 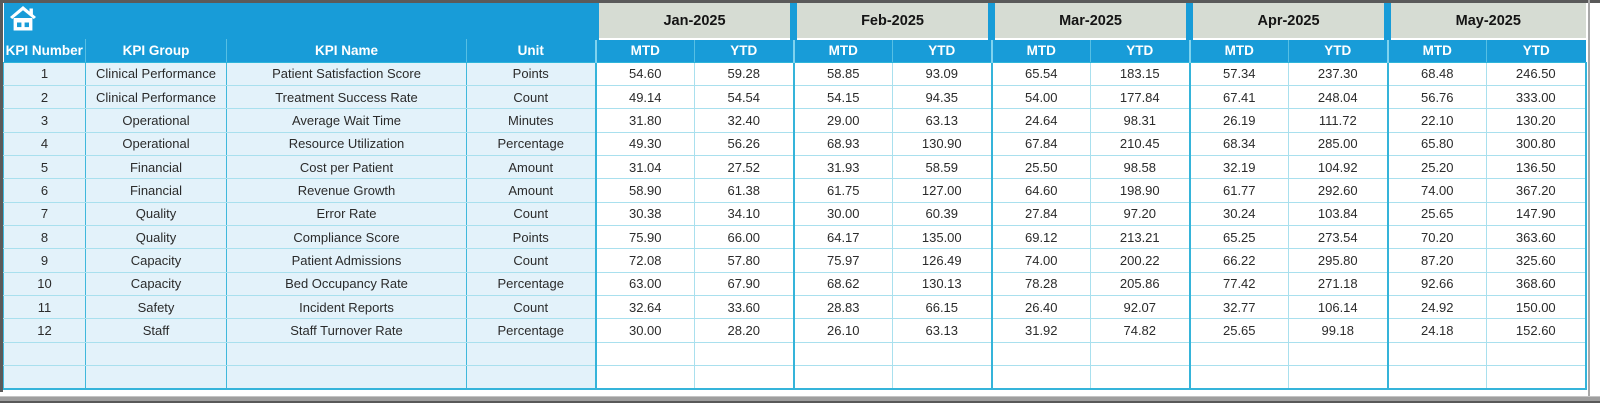 What do you see at coordinates (156, 378) in the screenshot?
I see `kpi-group-cell` at bounding box center [156, 378].